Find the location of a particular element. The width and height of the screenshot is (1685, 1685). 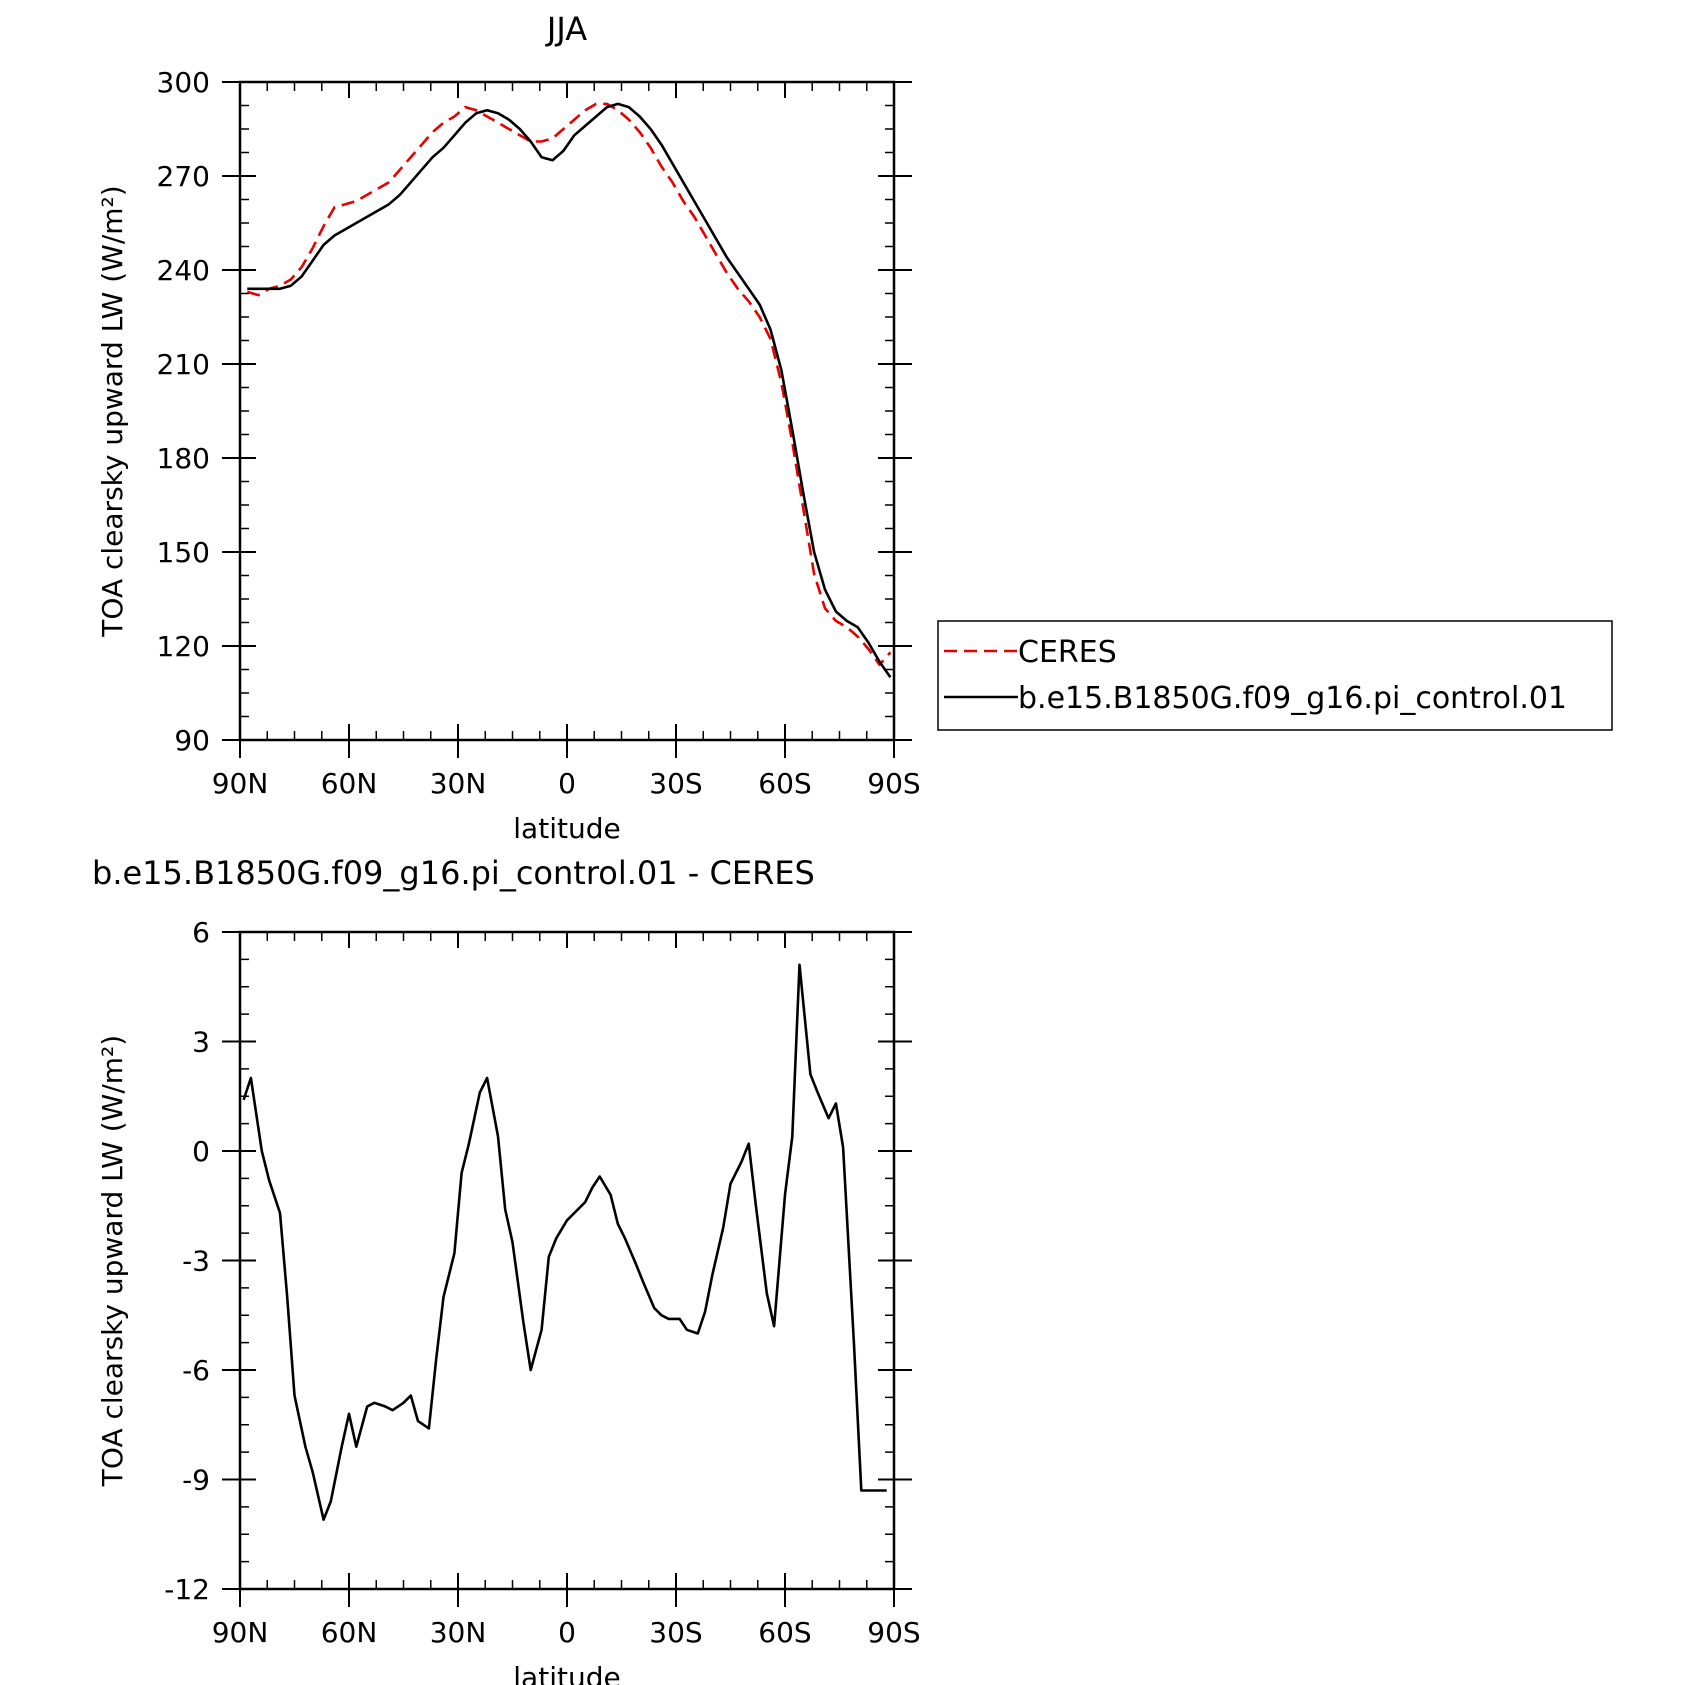

top-y-axis-label: TOA clearsky upward LW (W/m²) is located at coordinates (112, 411).